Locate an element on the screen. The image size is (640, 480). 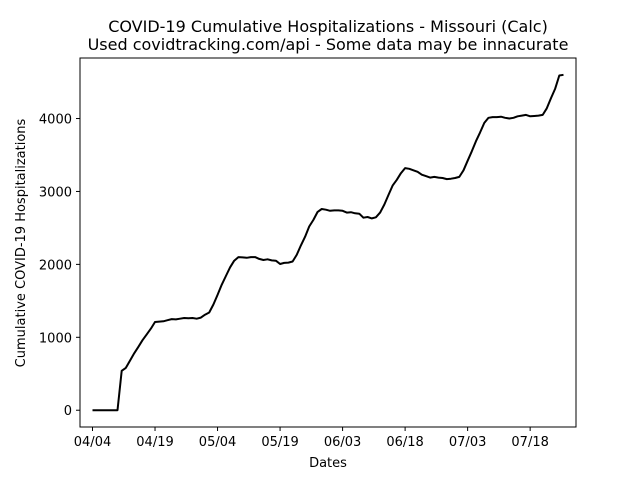
x-axis: 04/04 04/19 05/04 05/19 06/03 06/18 07/03 07/18 is located at coordinates (311, 438).